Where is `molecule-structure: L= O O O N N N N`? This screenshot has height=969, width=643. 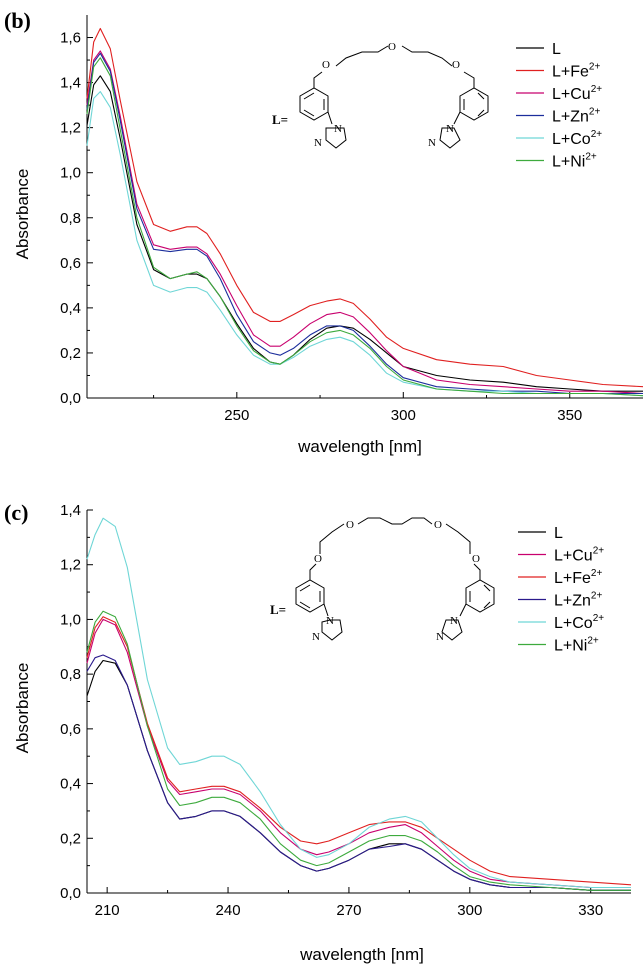
molecule-structure: L= O O O N N N N is located at coordinates (380, 95).